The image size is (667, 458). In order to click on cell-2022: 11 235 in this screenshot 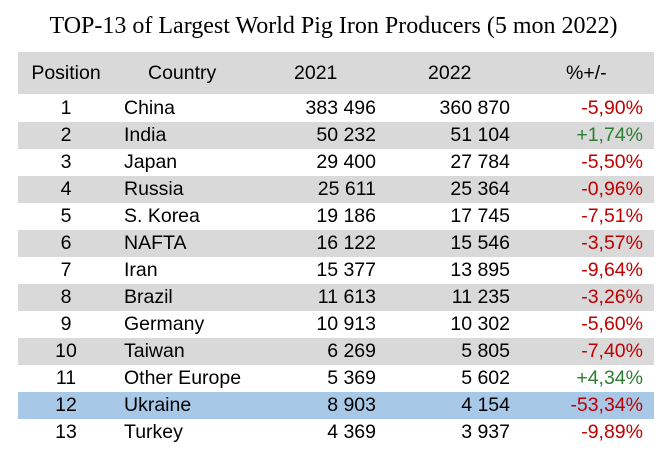, I will do `click(480, 297)`.